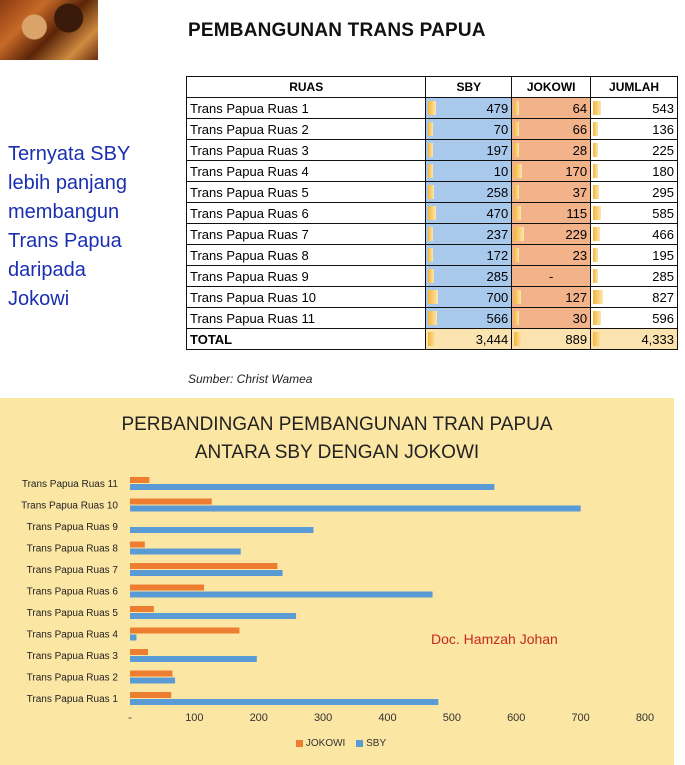 The height and width of the screenshot is (765, 685). Describe the element at coordinates (494, 639) in the screenshot. I see `watermark-text: Doc. Hamzah Johan` at that location.